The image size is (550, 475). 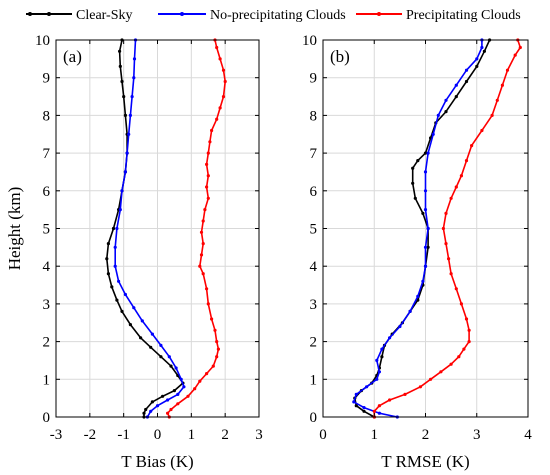 What do you see at coordinates (47, 116) in the screenshot?
I see `panel-a-ytick-label: 8` at bounding box center [47, 116].